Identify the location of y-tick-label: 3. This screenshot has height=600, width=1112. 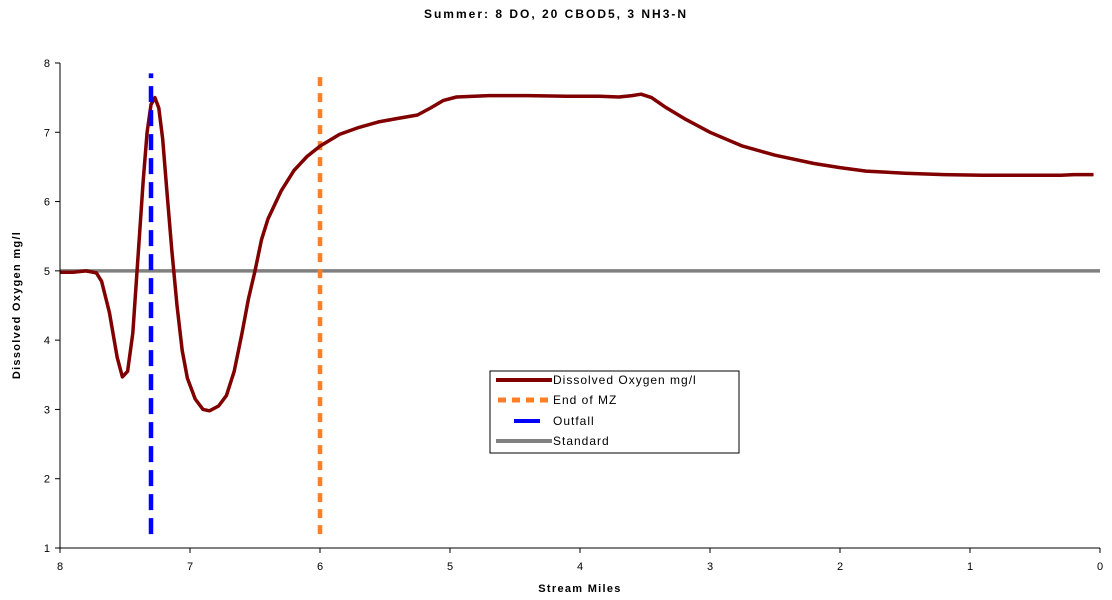
(47, 410).